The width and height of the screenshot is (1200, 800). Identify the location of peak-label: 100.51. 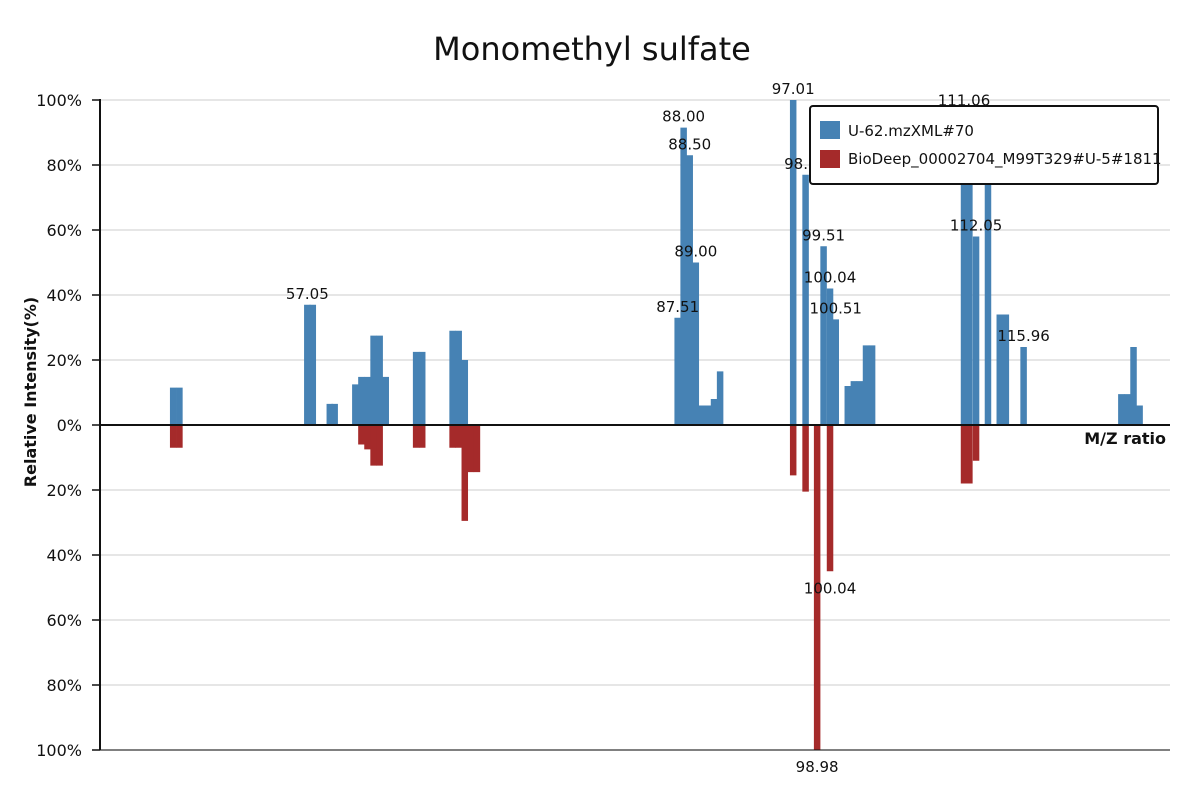
(835, 308).